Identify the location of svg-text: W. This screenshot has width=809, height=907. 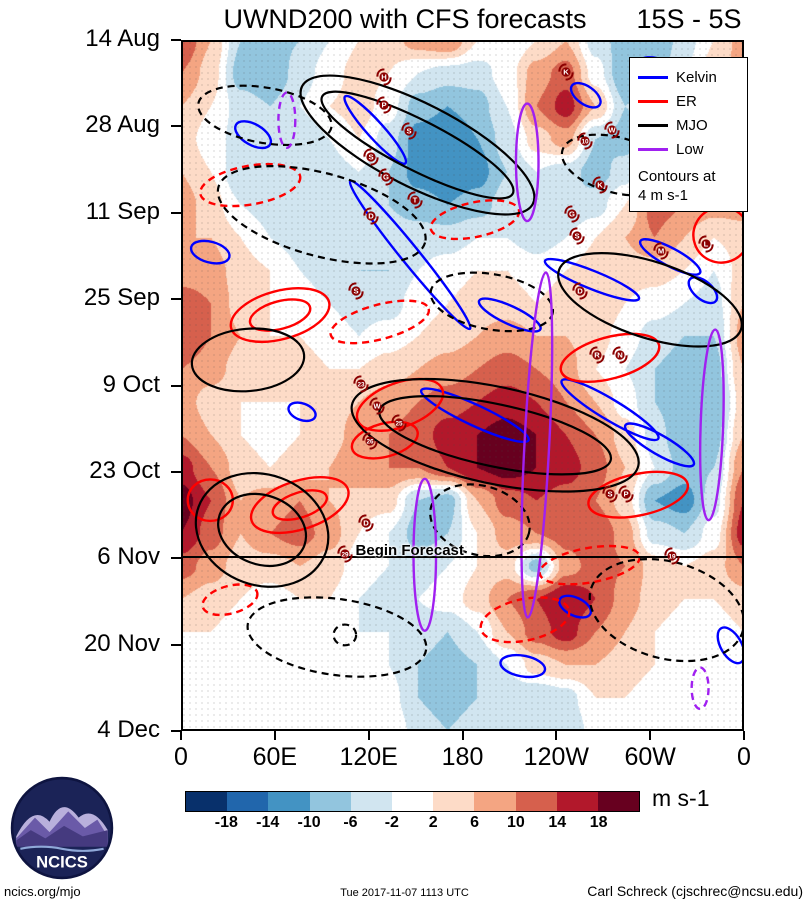
(377, 406).